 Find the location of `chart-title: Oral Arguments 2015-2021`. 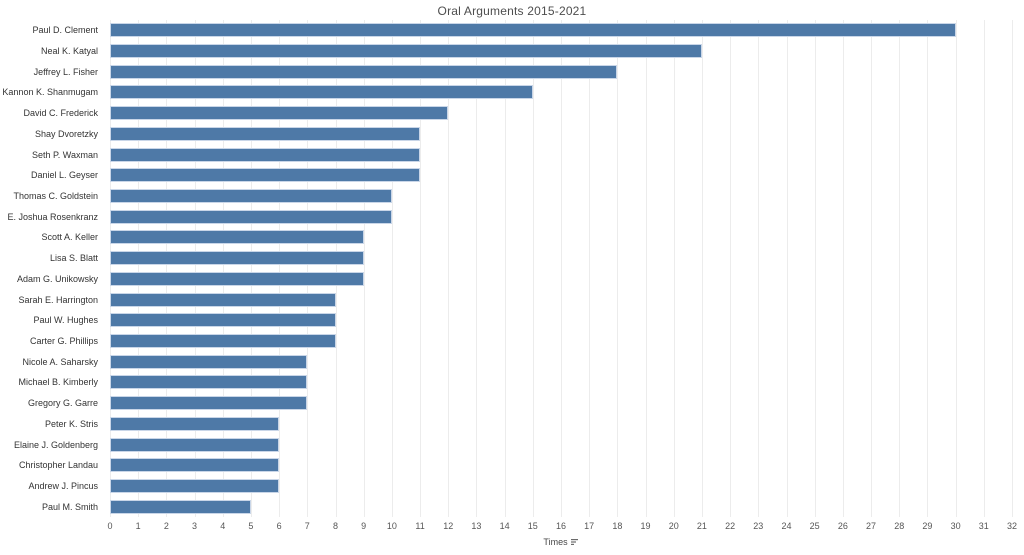

chart-title: Oral Arguments 2015-2021 is located at coordinates (512, 11).